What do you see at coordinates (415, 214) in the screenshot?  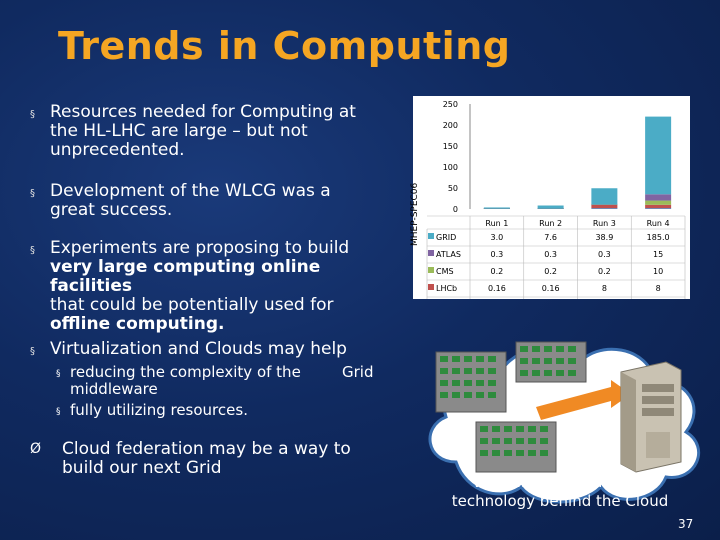 I see `y-axis-label: MHEP-SPEC06` at bounding box center [415, 214].